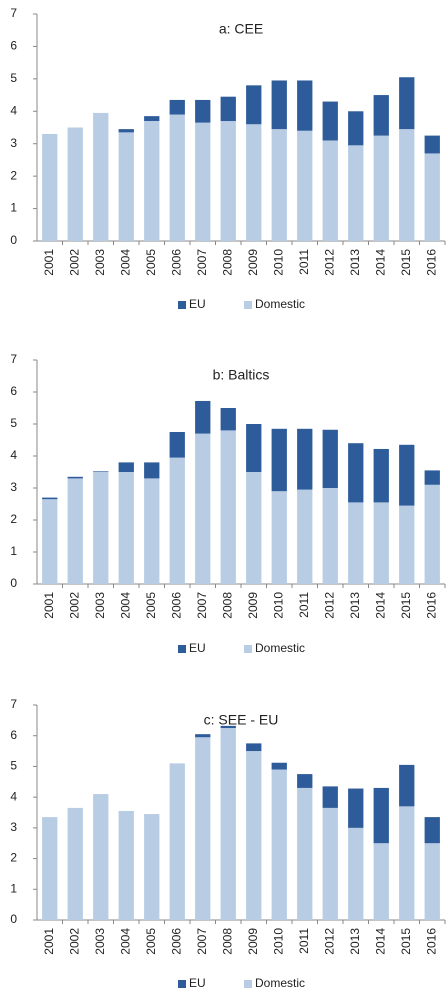 This screenshot has width=447, height=989. Describe the element at coordinates (380, 941) in the screenshot. I see `x-tick-label: 2014` at that location.